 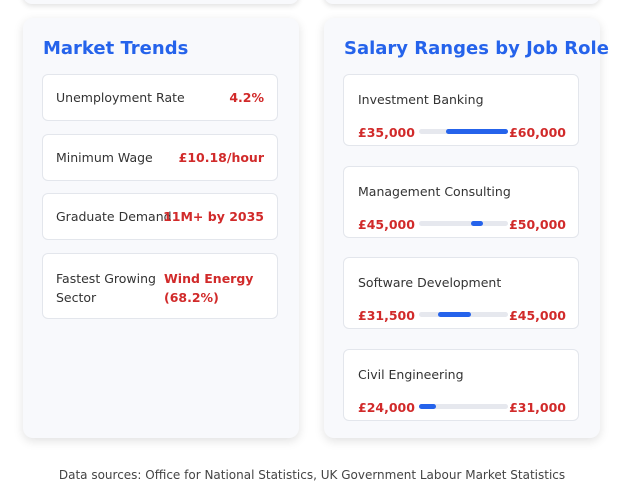 I want to click on salary-min: £45,000, so click(x=386, y=224).